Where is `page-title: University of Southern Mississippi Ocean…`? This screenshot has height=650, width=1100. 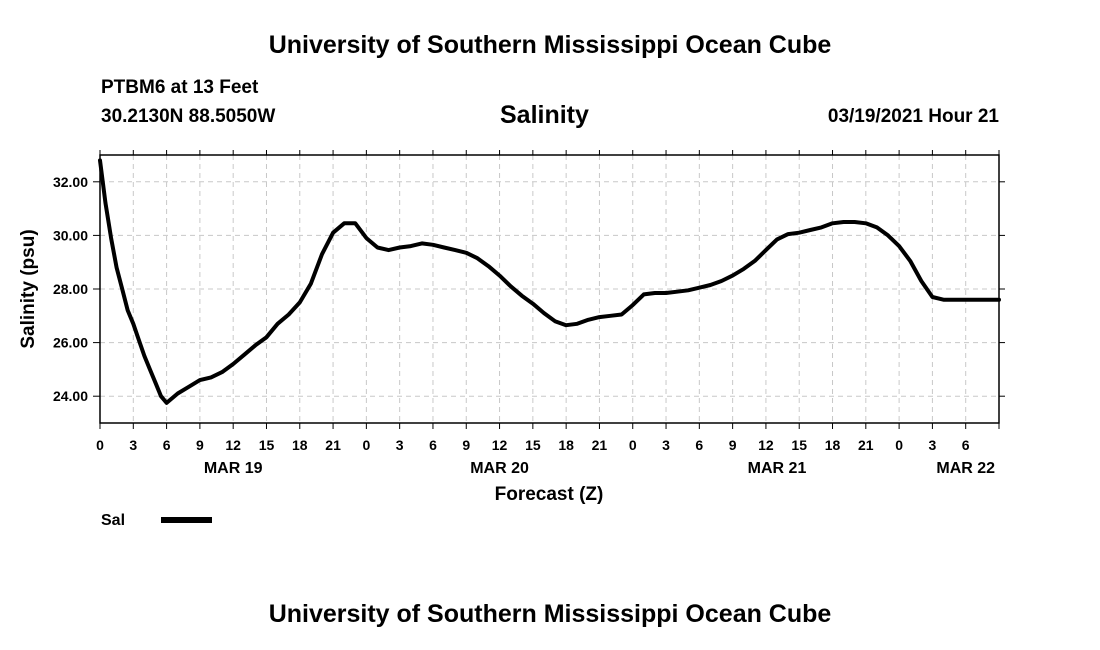 page-title: University of Southern Mississippi Ocean… is located at coordinates (550, 45).